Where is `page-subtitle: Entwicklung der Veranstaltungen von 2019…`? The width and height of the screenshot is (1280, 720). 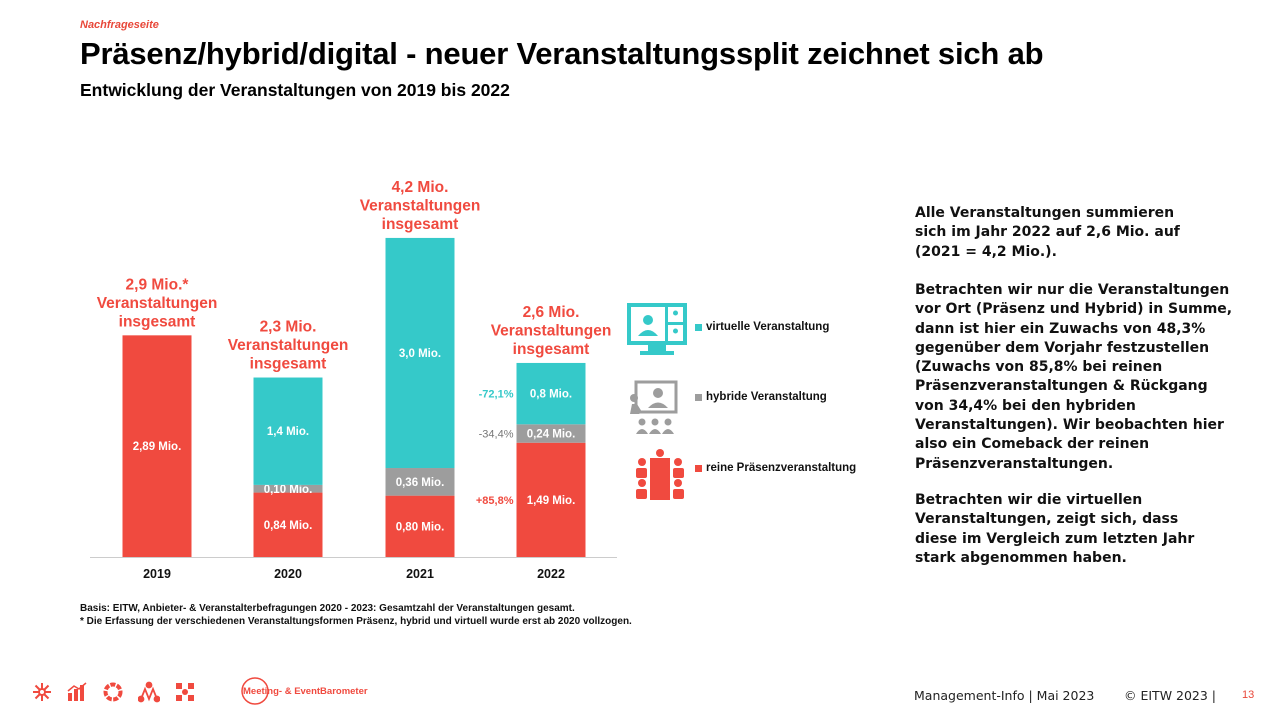 page-subtitle: Entwicklung der Veranstaltungen von 2019… is located at coordinates (295, 90).